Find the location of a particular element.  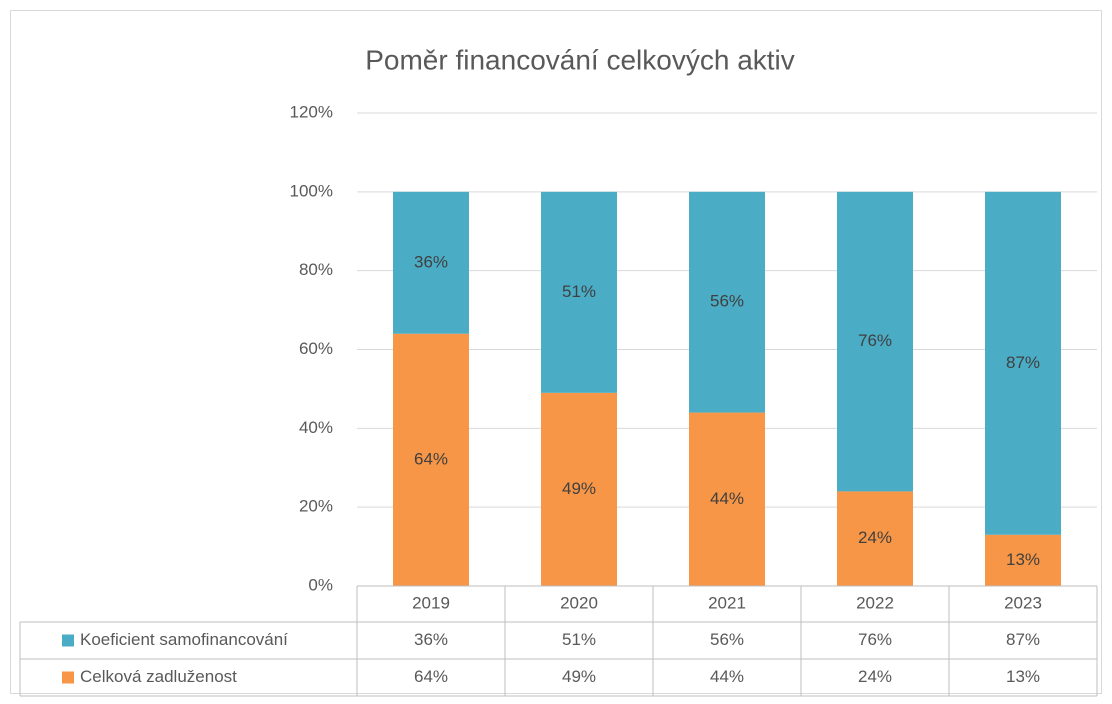

table-cell: 64% is located at coordinates (431, 676).